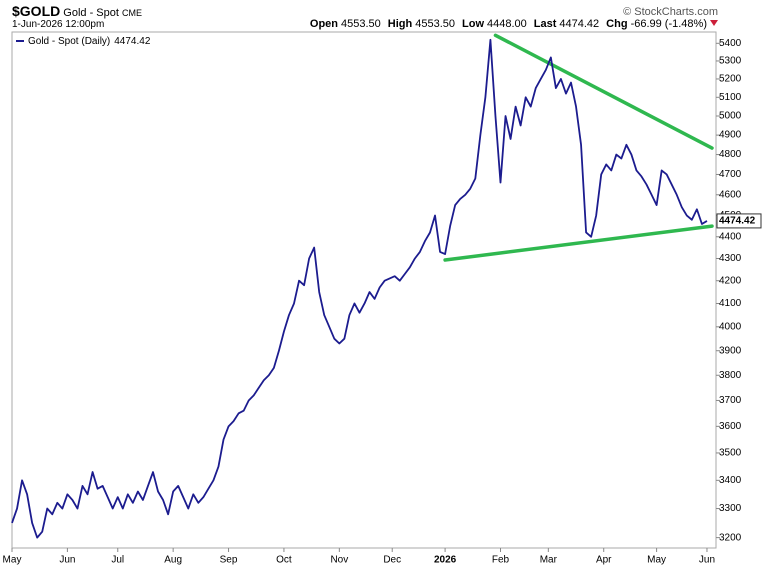 The image size is (768, 569). I want to click on y-tick-label: 5100, so click(730, 97).